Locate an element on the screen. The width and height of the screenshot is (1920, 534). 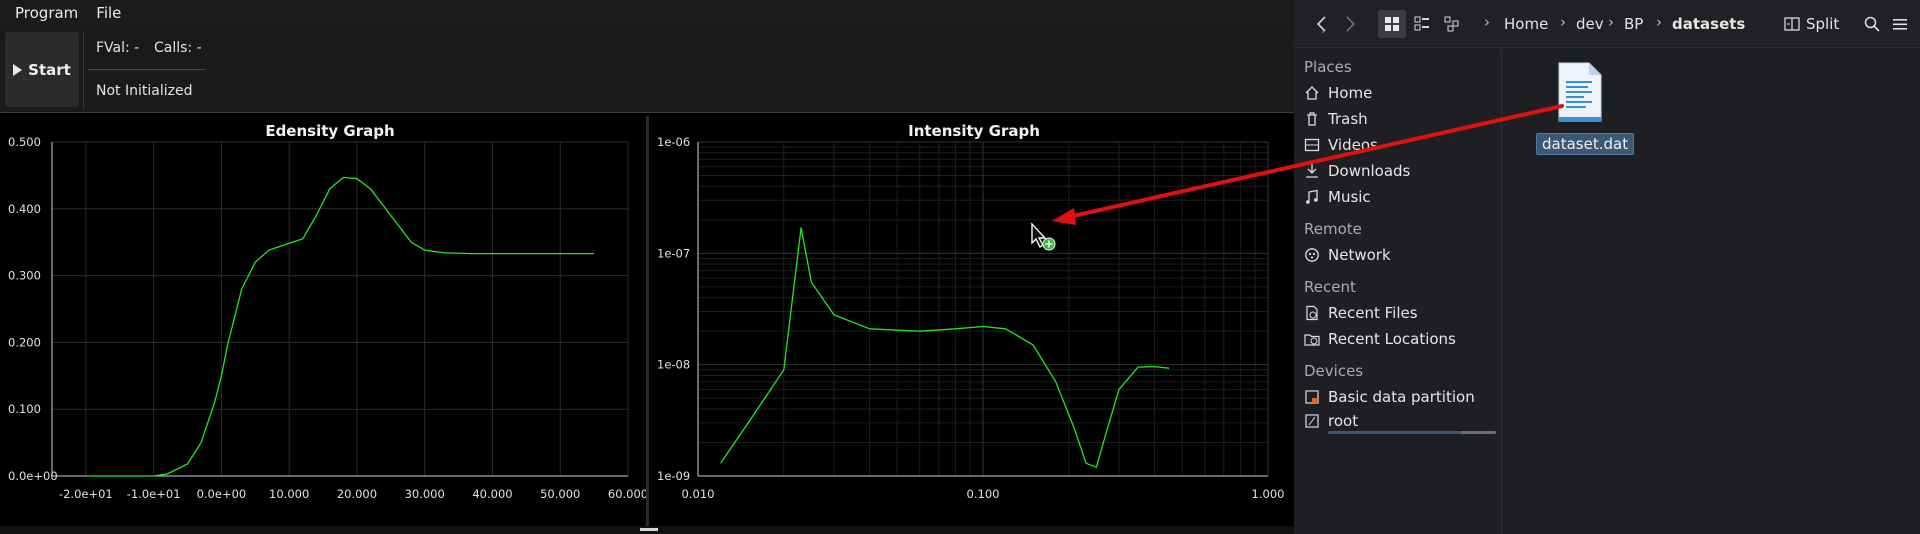
intensity-y-tick: 1e-09 is located at coordinates (673, 476).